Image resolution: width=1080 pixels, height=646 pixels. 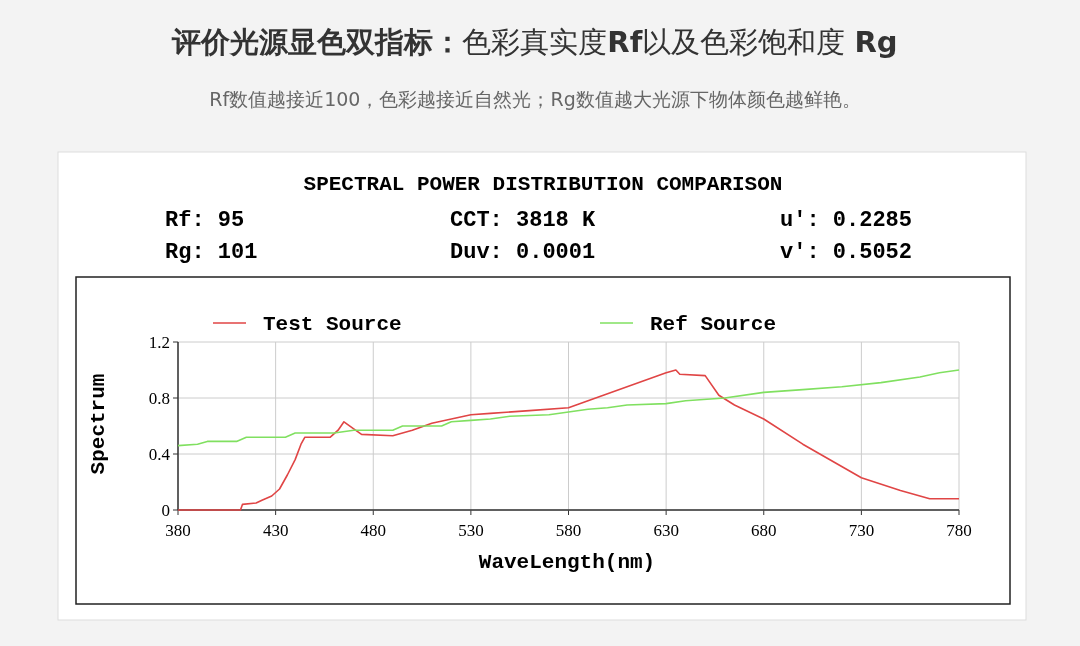 What do you see at coordinates (159, 342) in the screenshot?
I see `y-tick-label: 1.2` at bounding box center [159, 342].